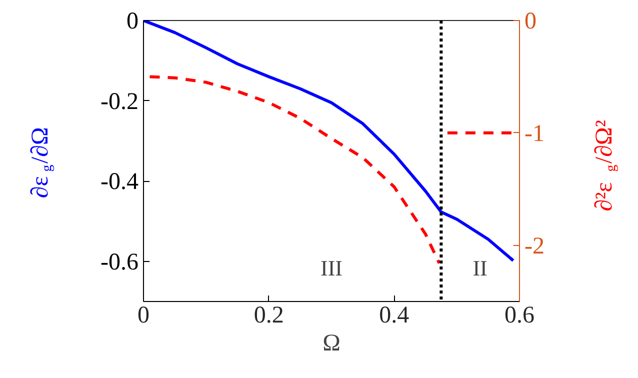  Describe the element at coordinates (480, 267) in the screenshot. I see `annotation: II` at that location.